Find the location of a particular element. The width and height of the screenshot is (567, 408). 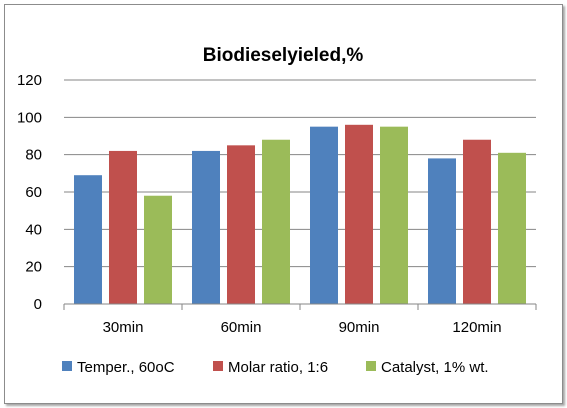

legend-label: Catalyst, 1% wt. is located at coordinates (435, 367).